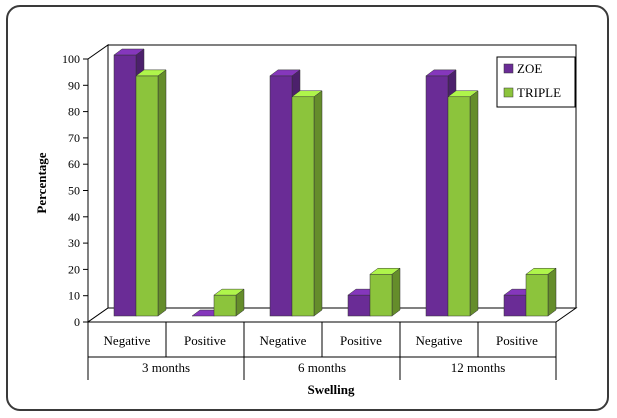  What do you see at coordinates (74, 85) in the screenshot?
I see `y-tick-label: 90` at bounding box center [74, 85].